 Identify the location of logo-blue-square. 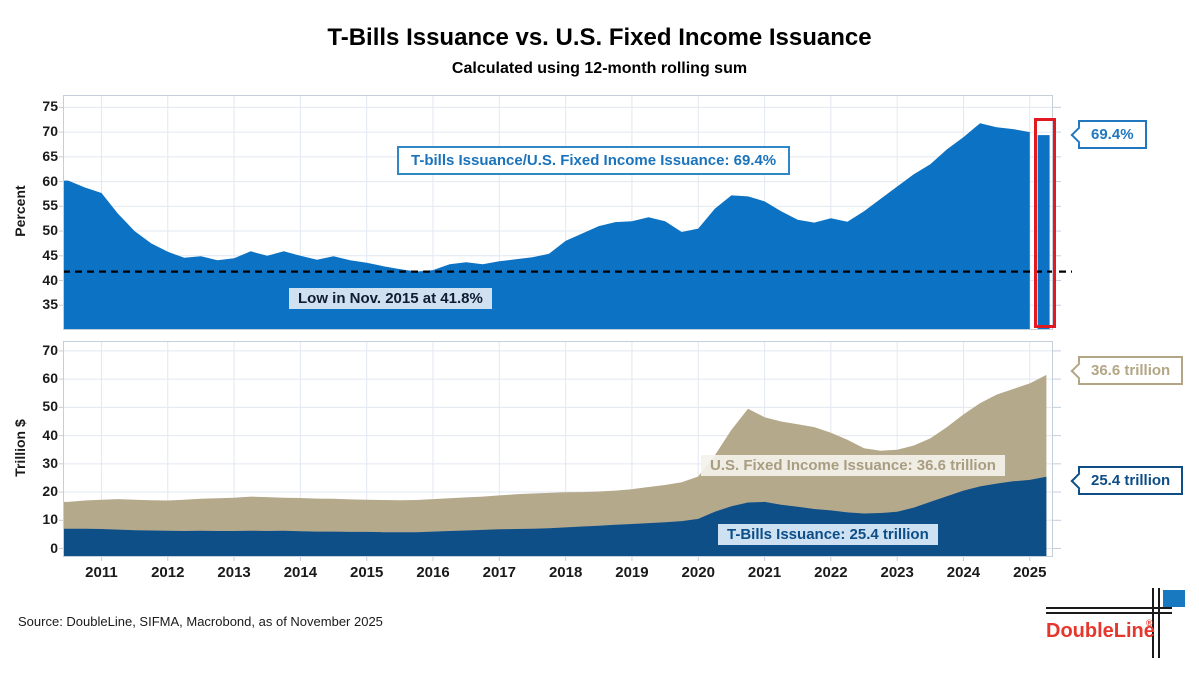
(1174, 598).